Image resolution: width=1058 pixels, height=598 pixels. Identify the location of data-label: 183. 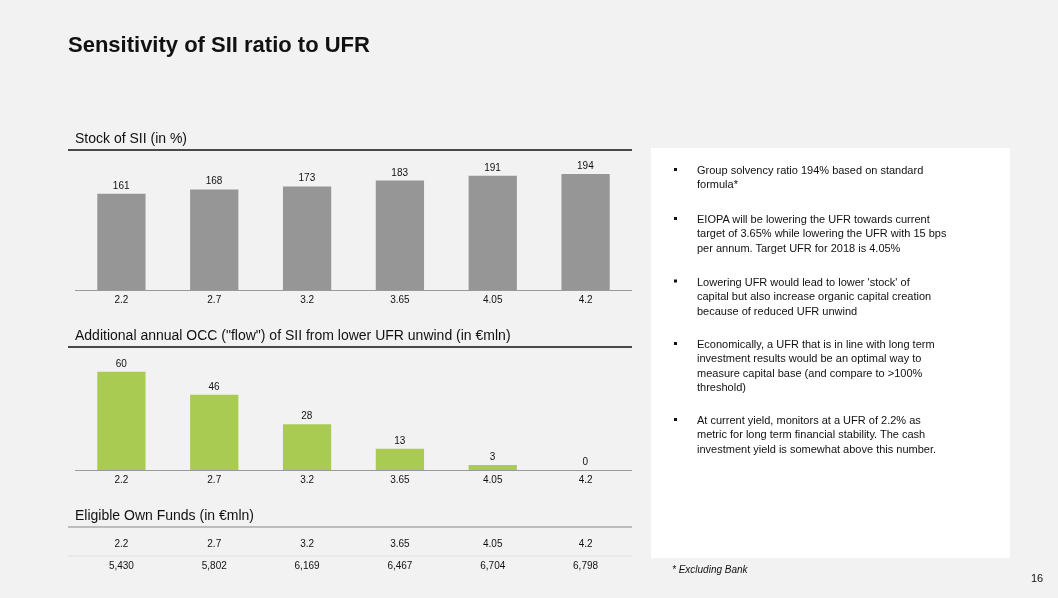
(400, 172).